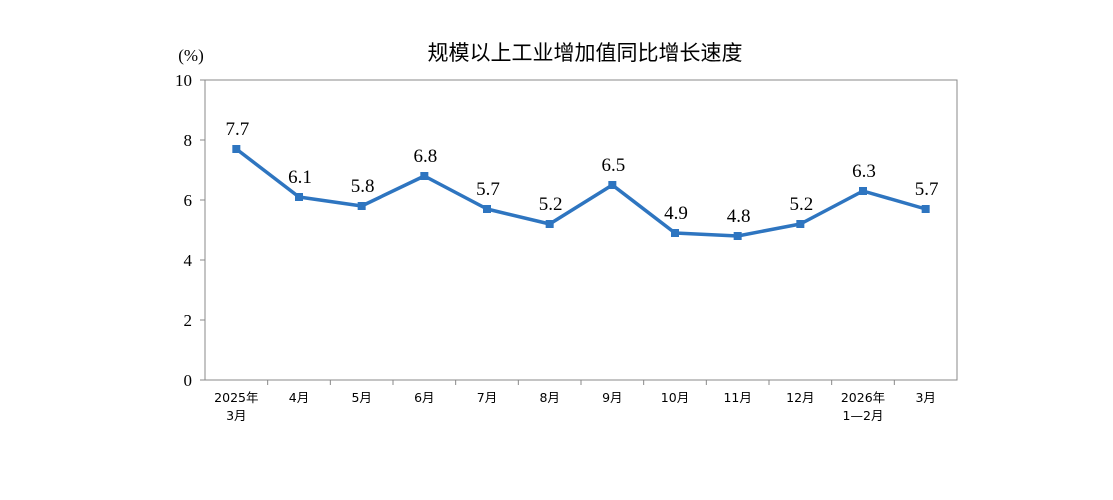 The width and height of the screenshot is (1113, 500). Describe the element at coordinates (183, 80) in the screenshot. I see `y-tick-label: 10` at that location.